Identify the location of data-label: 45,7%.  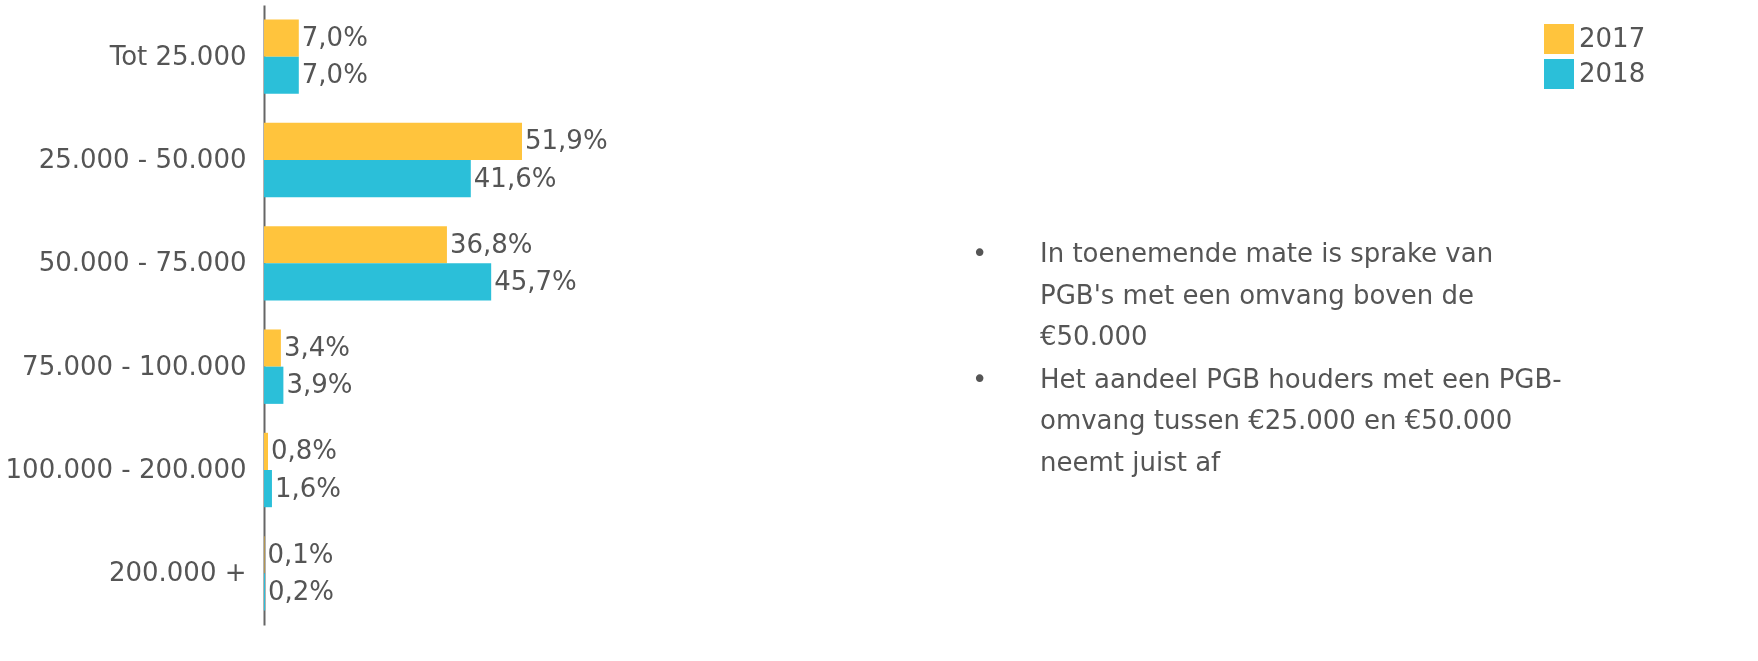
(535, 280).